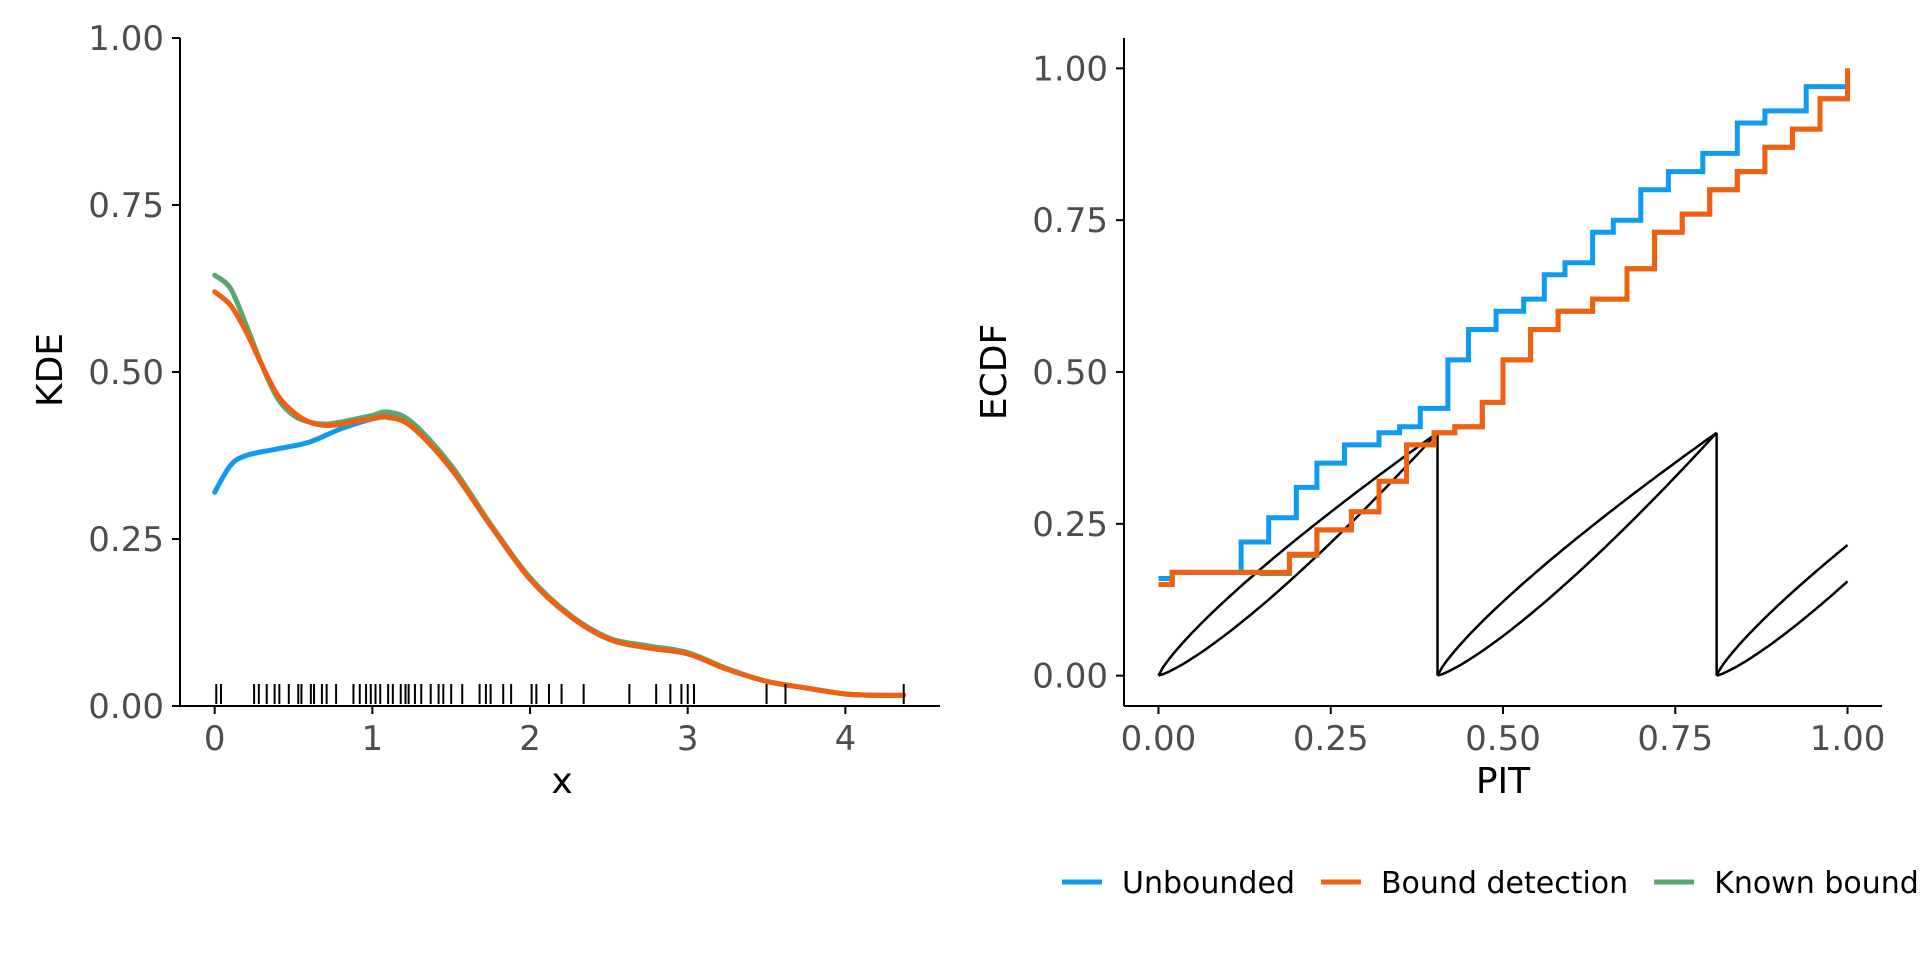 The width and height of the screenshot is (1920, 965). What do you see at coordinates (1675, 739) in the screenshot?
I see `x-tick-label: 0.75` at bounding box center [1675, 739].